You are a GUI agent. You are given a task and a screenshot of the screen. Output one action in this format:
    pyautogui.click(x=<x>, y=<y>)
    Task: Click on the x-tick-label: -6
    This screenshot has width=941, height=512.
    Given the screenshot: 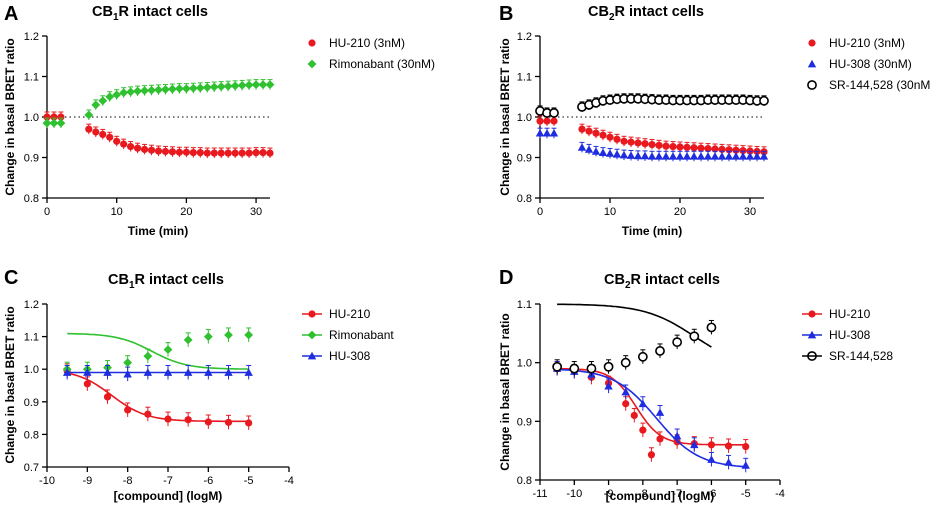 What is the action you would take?
    pyautogui.click(x=712, y=494)
    